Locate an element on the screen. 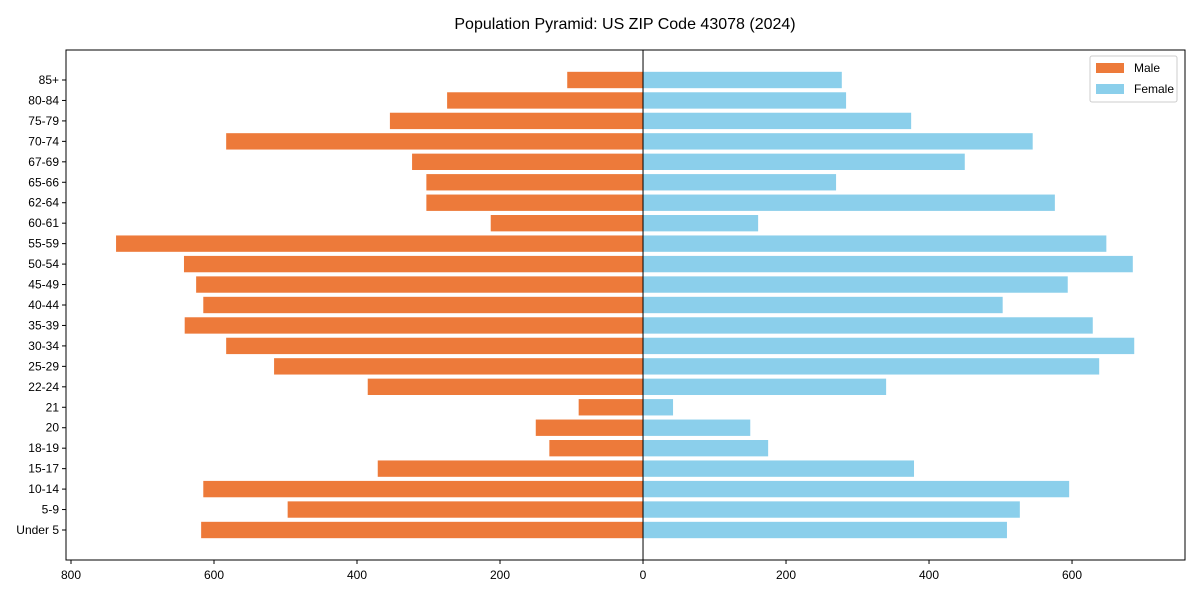 This screenshot has width=1200, height=605. y-tick-label: 40-44 is located at coordinates (43, 305).